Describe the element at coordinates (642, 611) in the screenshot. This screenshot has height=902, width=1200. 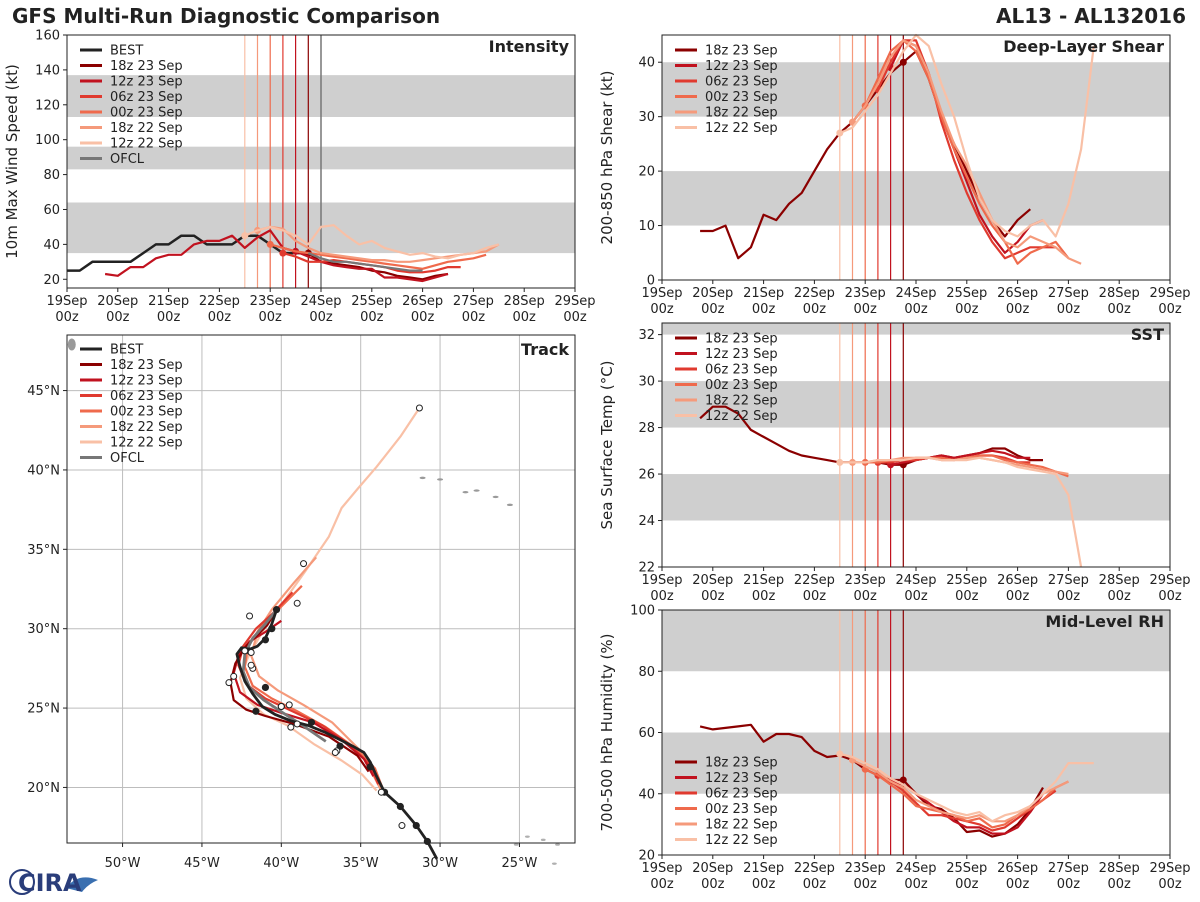
I see `rh-ytick-label: 100` at that location.